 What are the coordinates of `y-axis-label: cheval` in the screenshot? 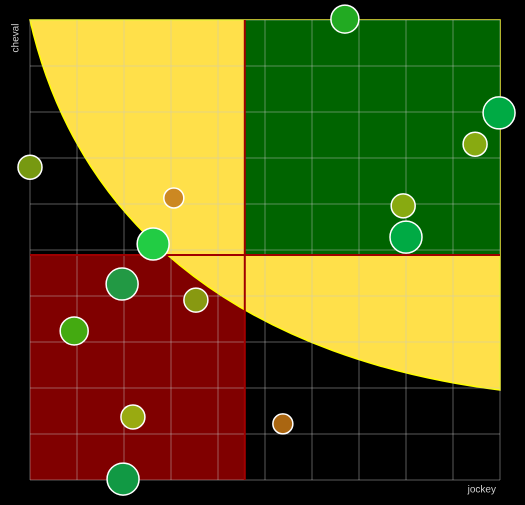 It's located at (16, 38).